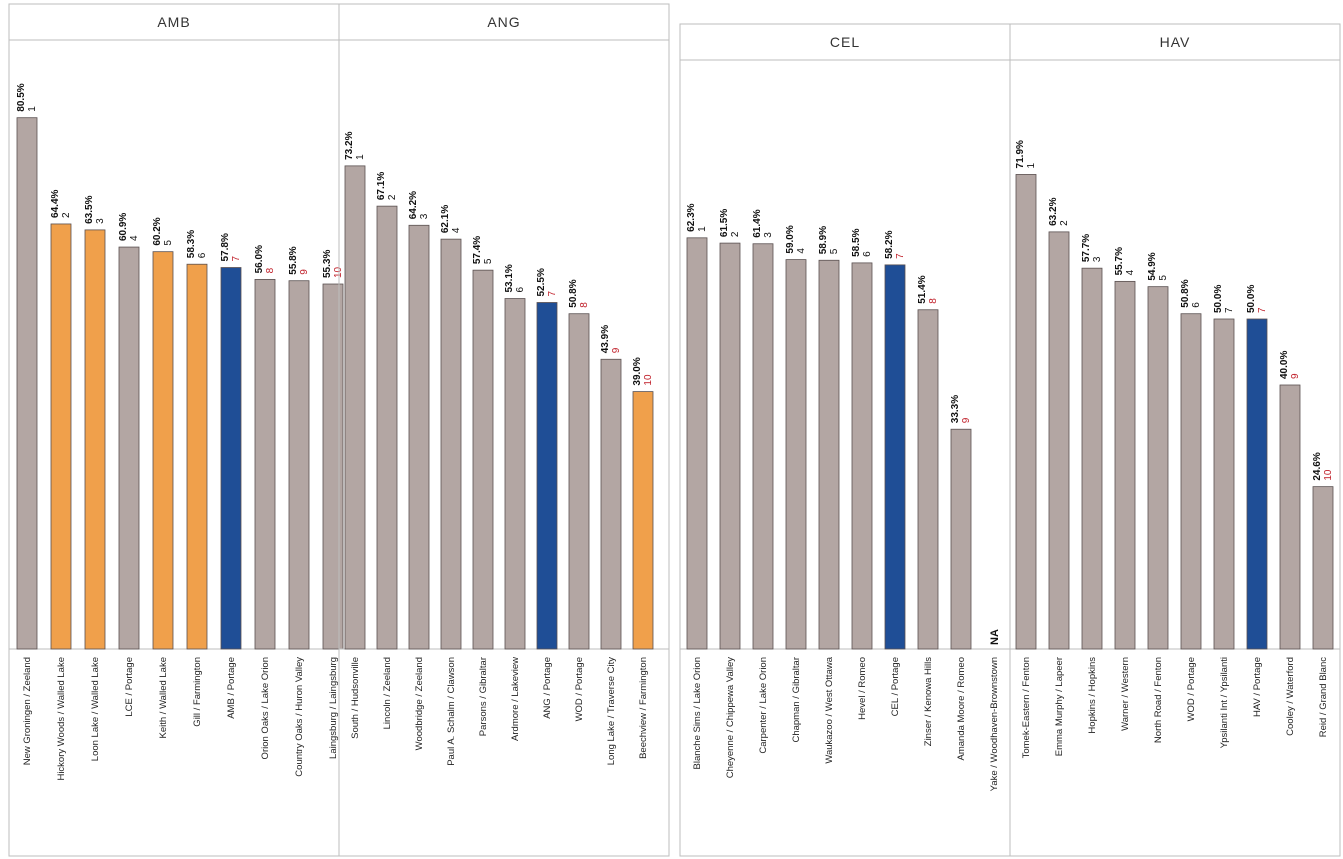 This screenshot has height=859, width=1343. What do you see at coordinates (32, 109) in the screenshot?
I see `rank-label-amb-1: 1` at bounding box center [32, 109].